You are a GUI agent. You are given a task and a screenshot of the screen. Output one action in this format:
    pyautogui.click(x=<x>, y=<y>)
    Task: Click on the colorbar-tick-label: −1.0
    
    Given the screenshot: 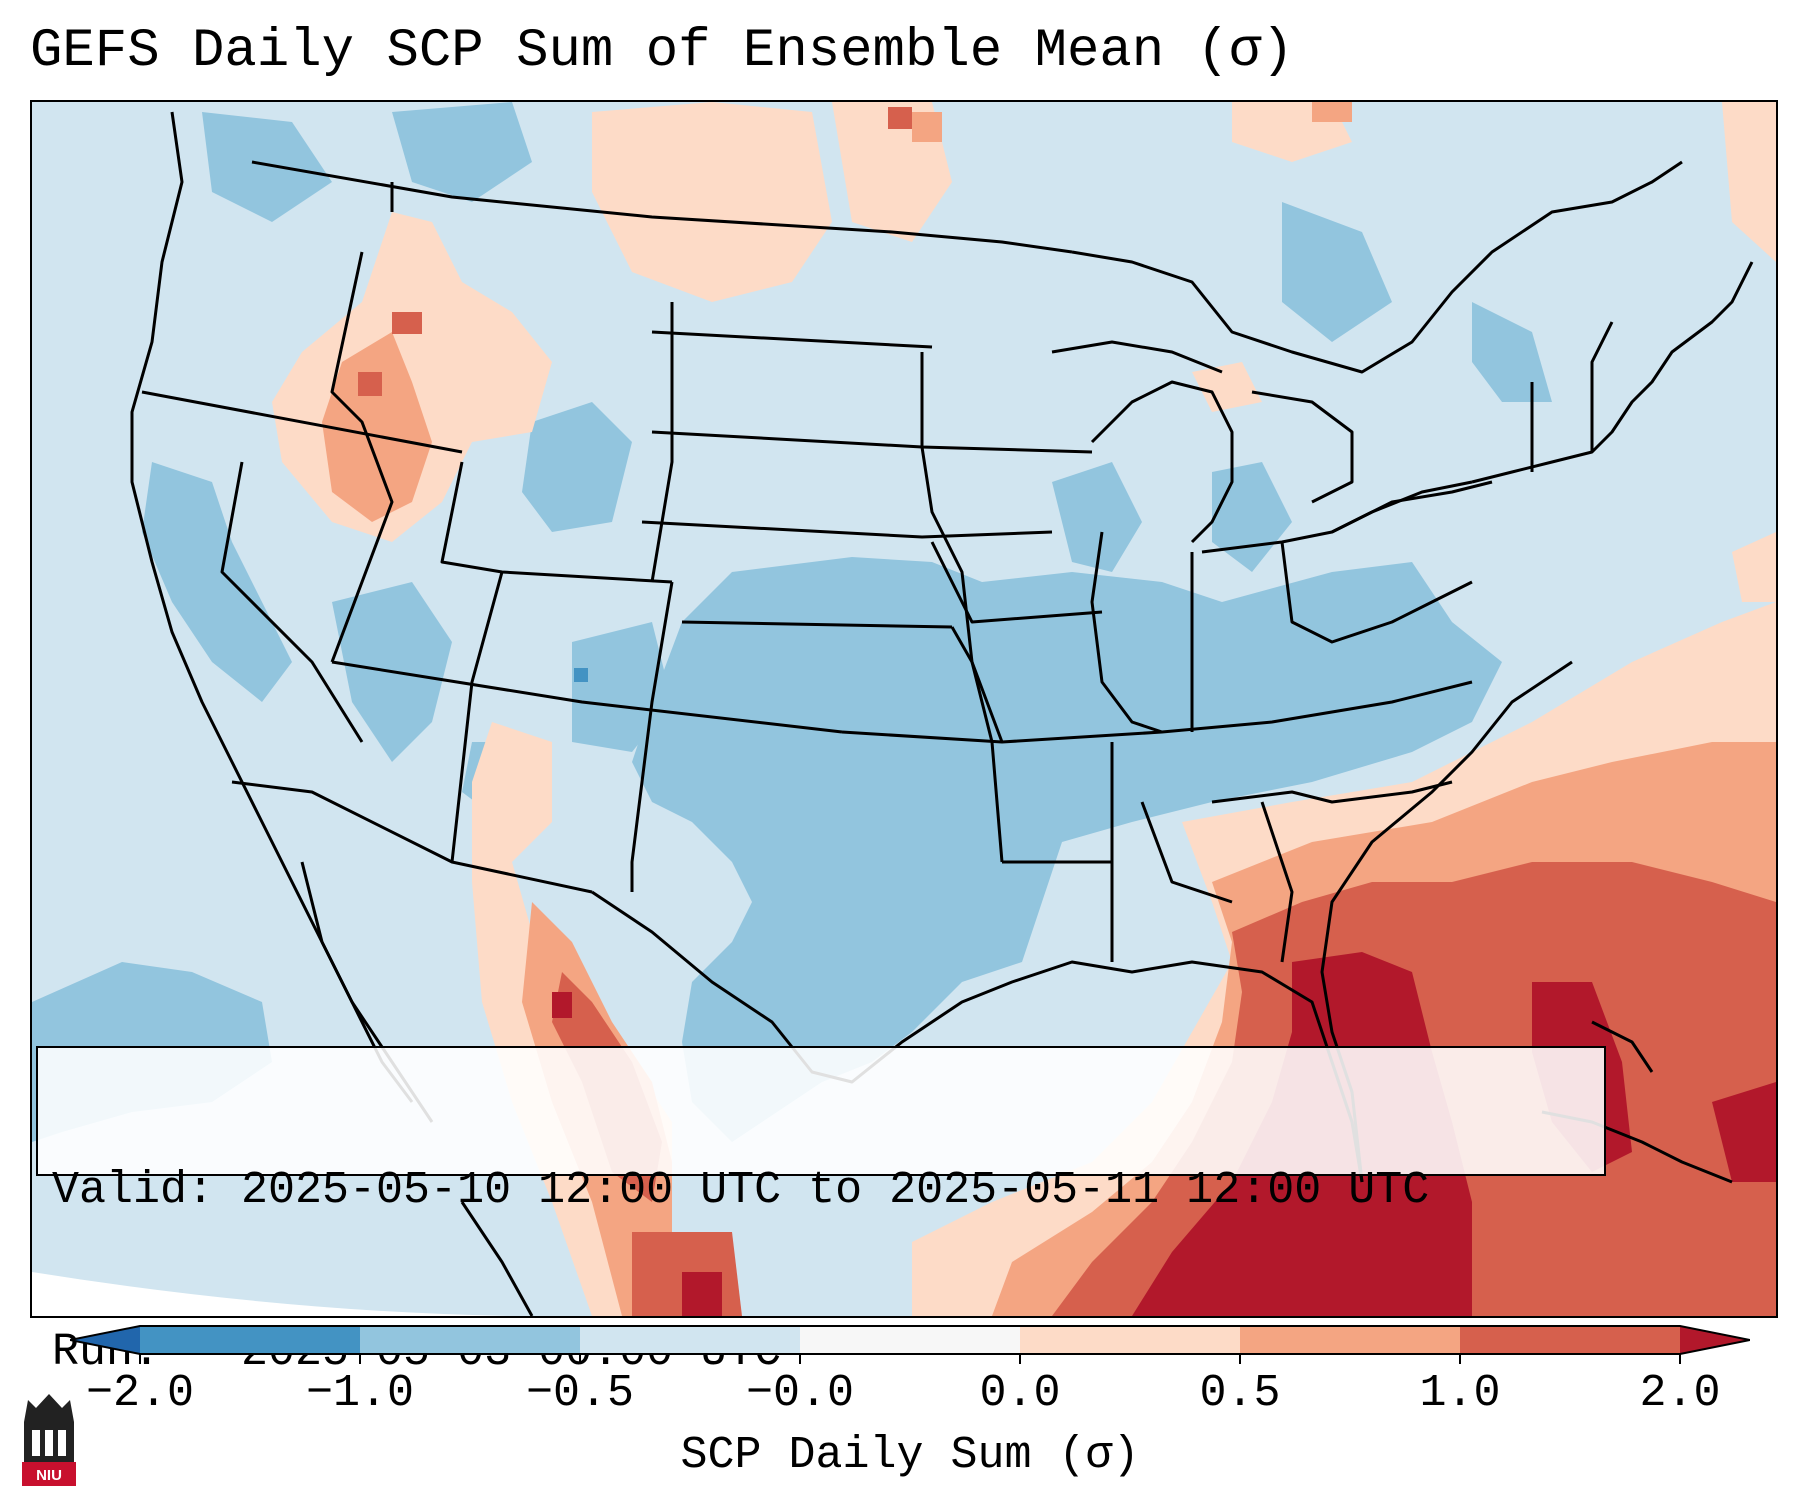 What is the action you would take?
    pyautogui.click(x=360, y=1393)
    